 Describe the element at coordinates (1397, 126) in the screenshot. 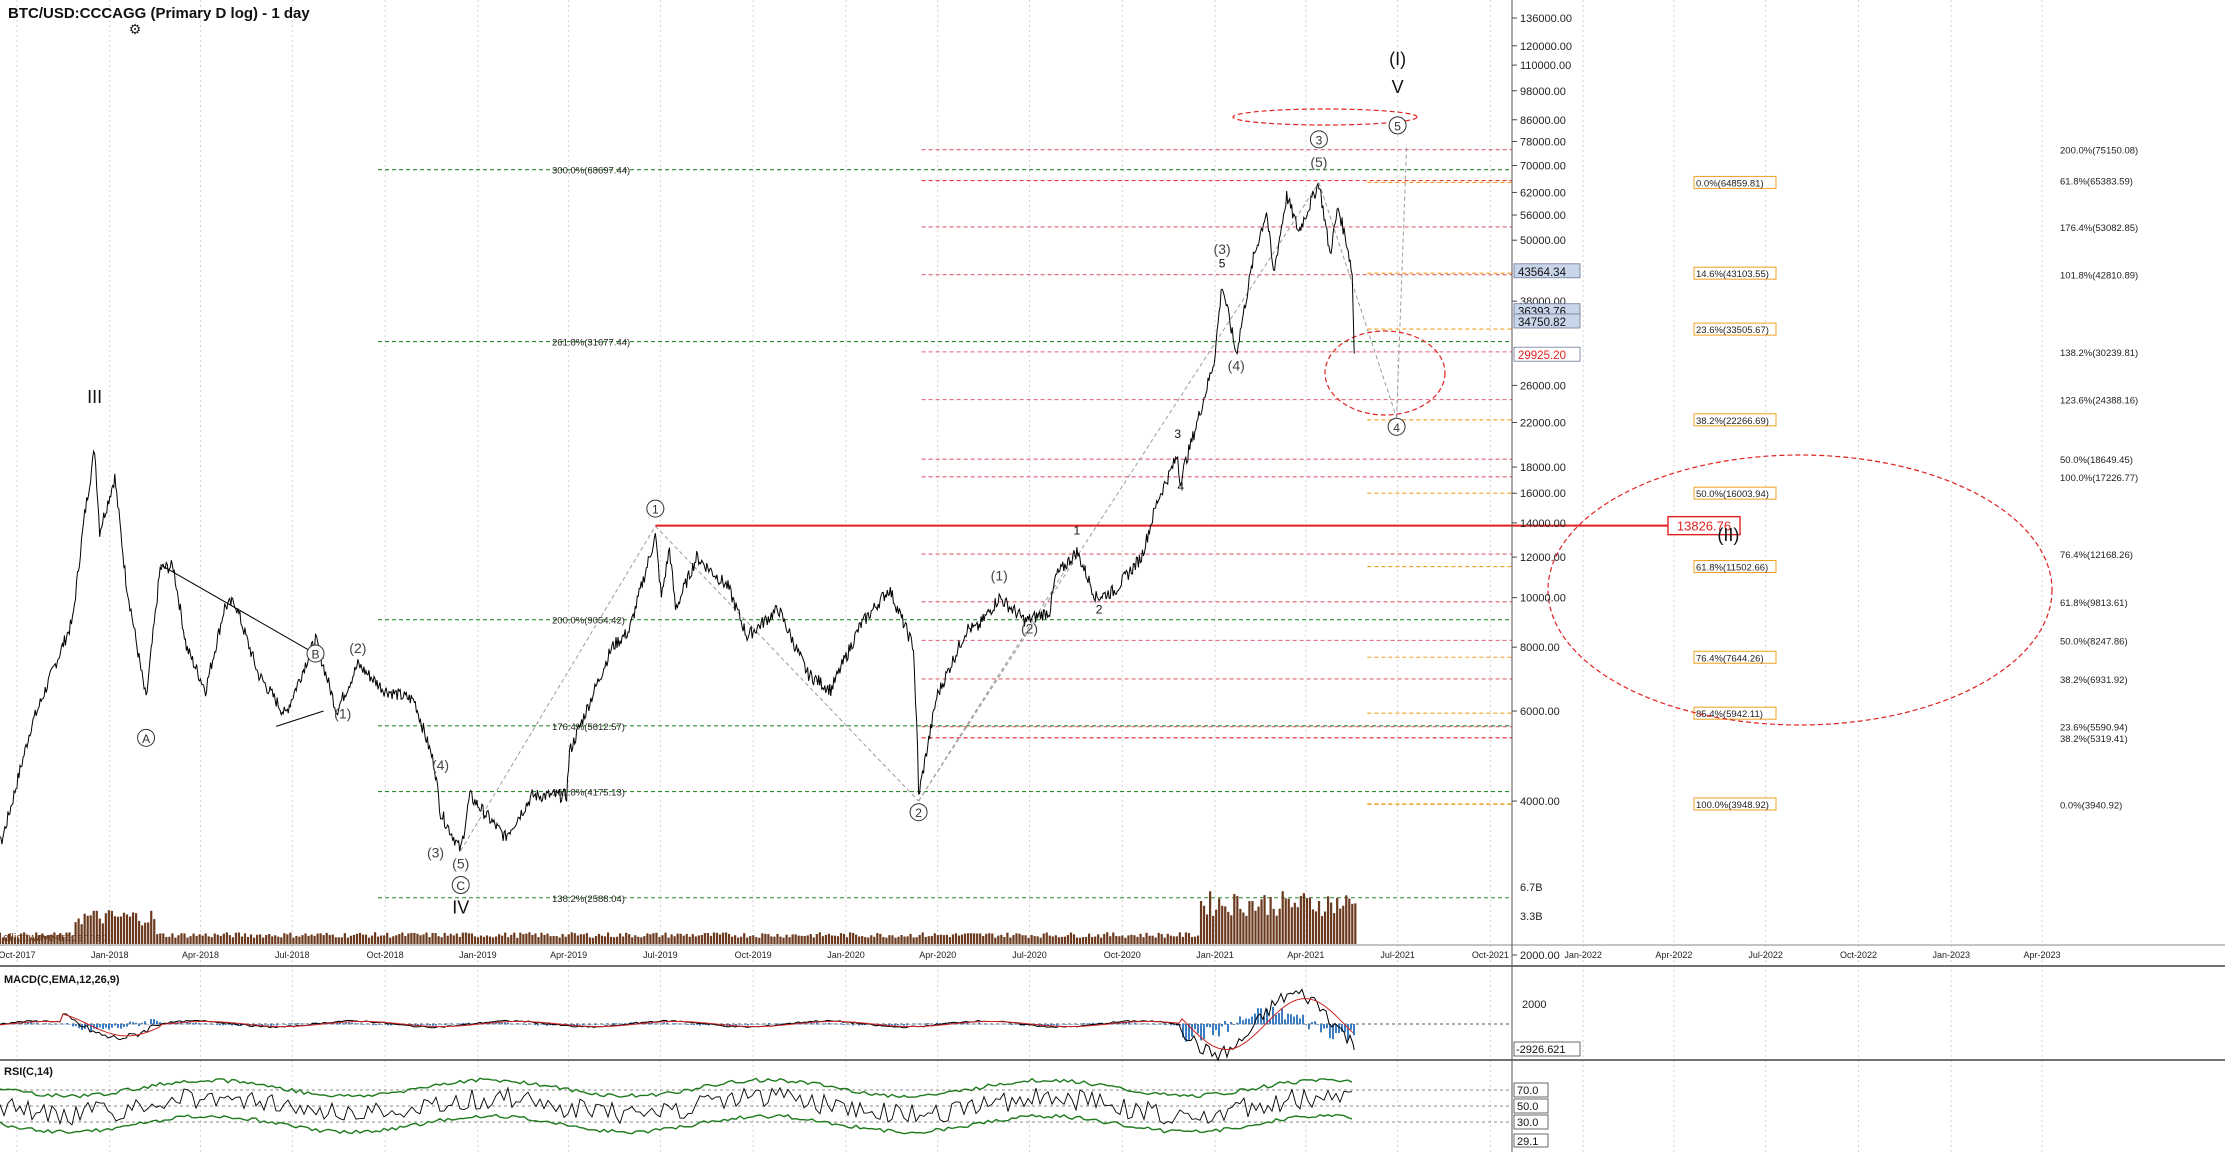

I see `wave-label: 5` at that location.